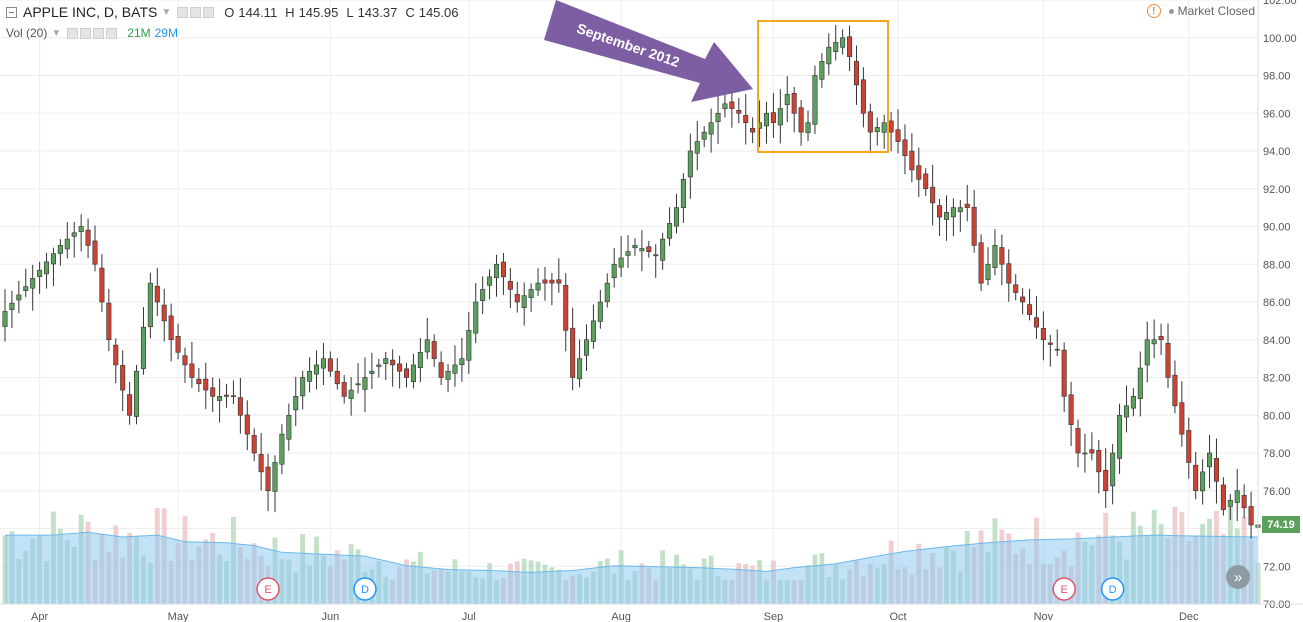  Describe the element at coordinates (1238, 577) in the screenshot. I see `scroll-to-latest-button: »` at that location.